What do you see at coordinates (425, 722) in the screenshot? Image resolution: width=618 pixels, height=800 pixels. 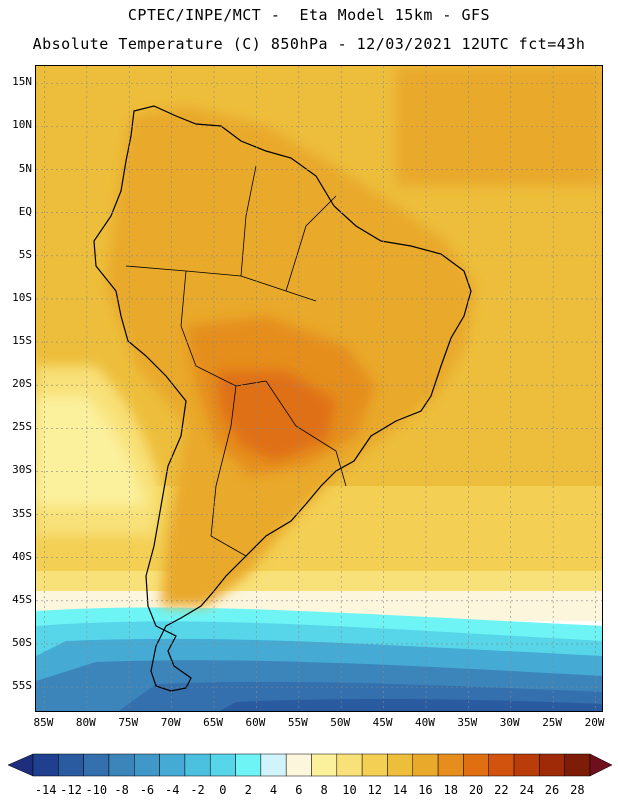 I see `longitude-label: 40W` at bounding box center [425, 722].